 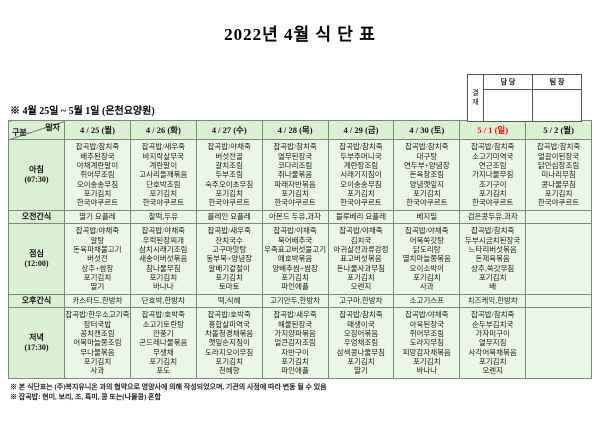 What do you see at coordinates (475, 98) in the screenshot?
I see `approval-label: 결재` at bounding box center [475, 98].